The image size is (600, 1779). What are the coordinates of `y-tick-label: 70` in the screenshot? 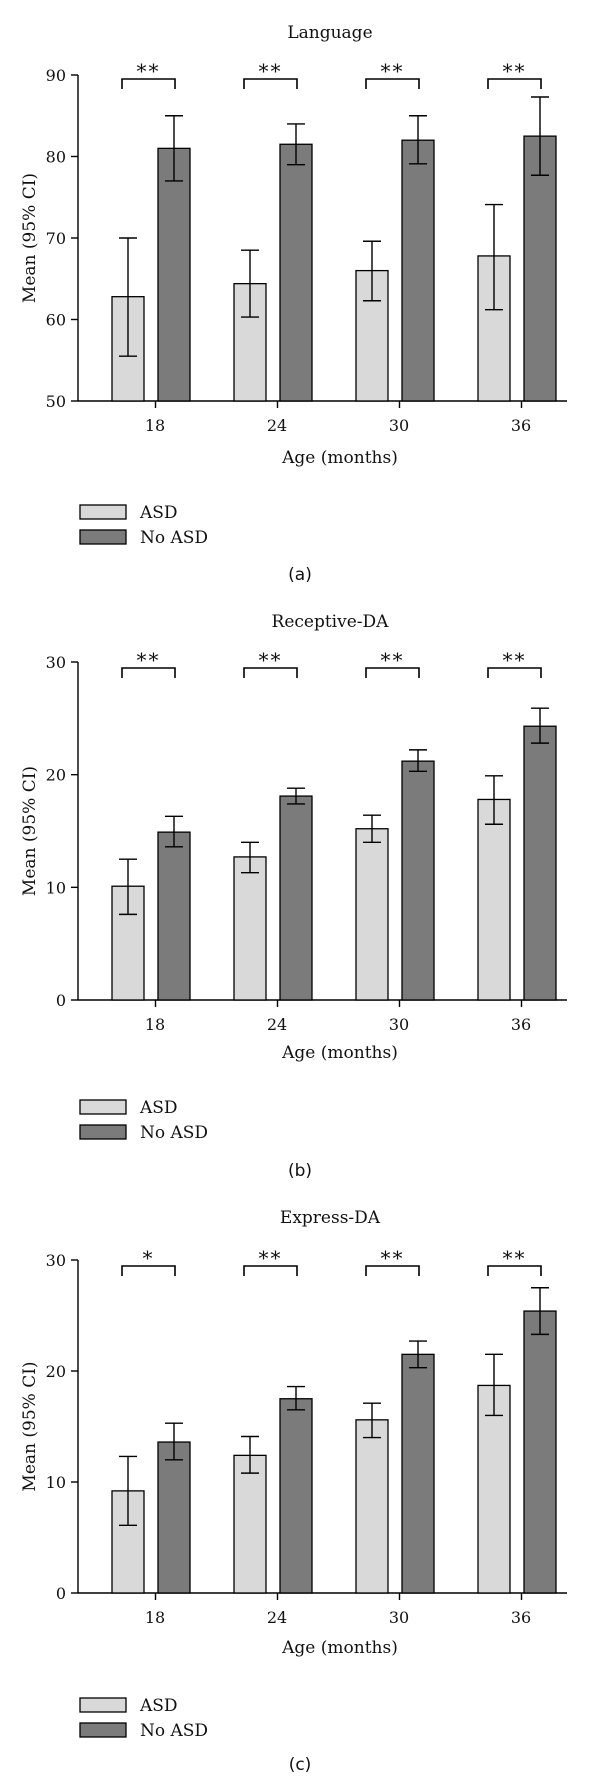 It's located at (56, 238).